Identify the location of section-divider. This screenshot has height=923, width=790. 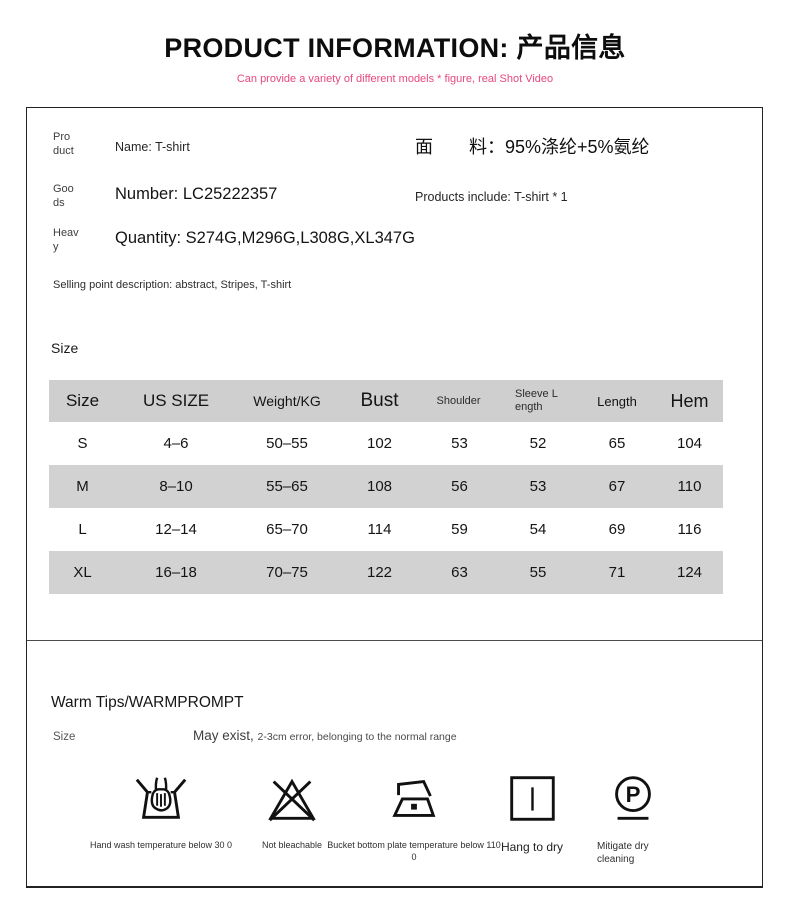
(394, 640).